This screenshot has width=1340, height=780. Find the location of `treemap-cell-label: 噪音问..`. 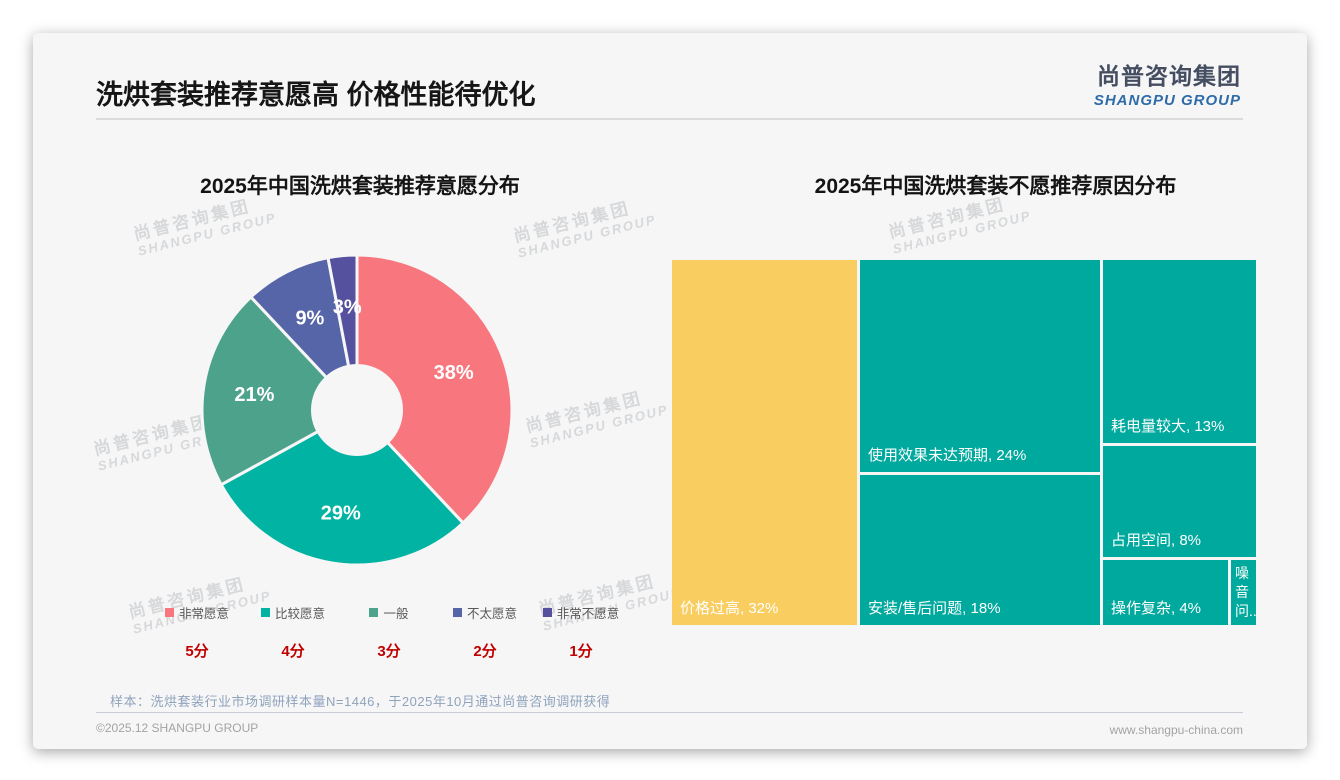

treemap-cell-label: 噪音问.. is located at coordinates (1246, 592).